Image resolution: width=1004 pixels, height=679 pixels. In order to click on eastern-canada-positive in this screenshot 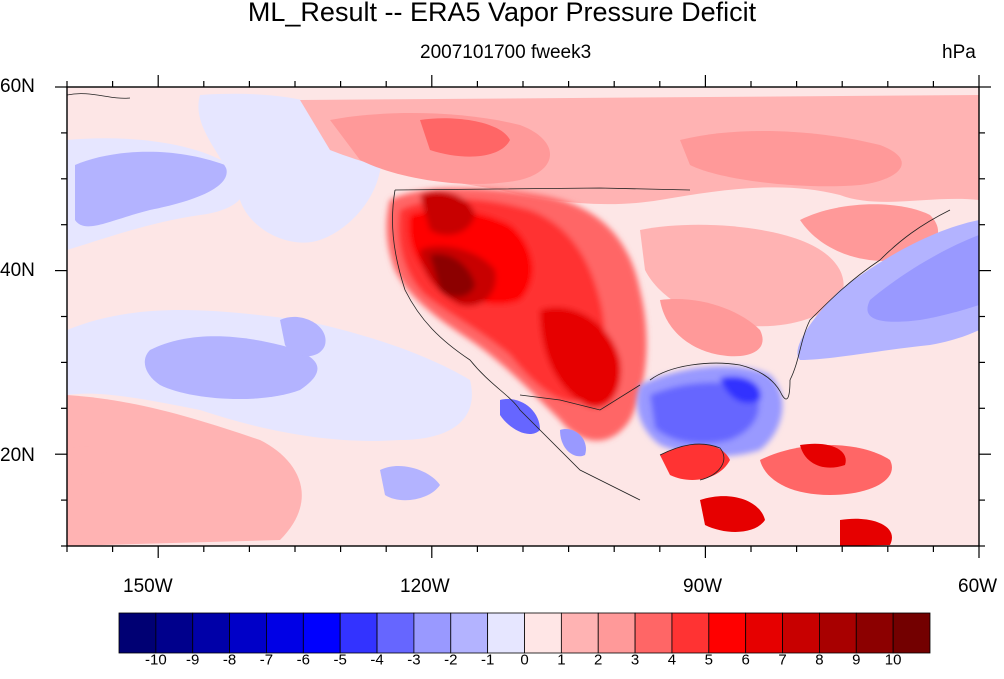, I will do `click(791, 158)`.